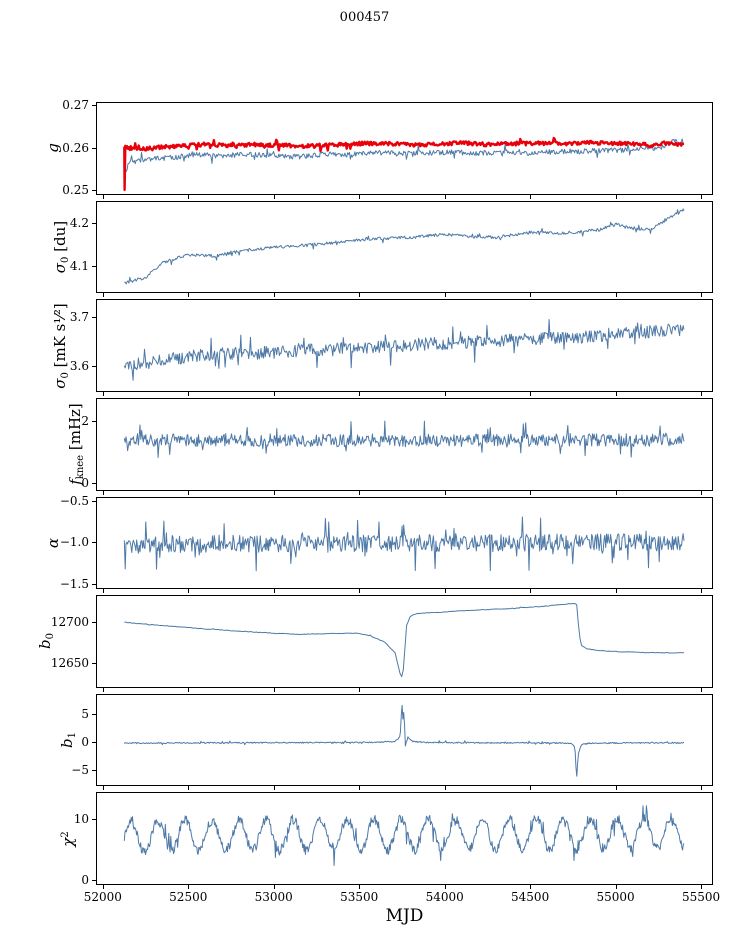  I want to click on y-axis-label-text: σ0 [mK s¹⁄²], so click(60, 345).